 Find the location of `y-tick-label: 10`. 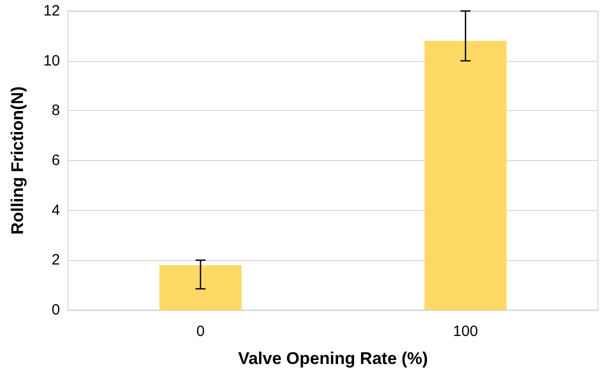

y-tick-label: 10 is located at coordinates (51, 61).